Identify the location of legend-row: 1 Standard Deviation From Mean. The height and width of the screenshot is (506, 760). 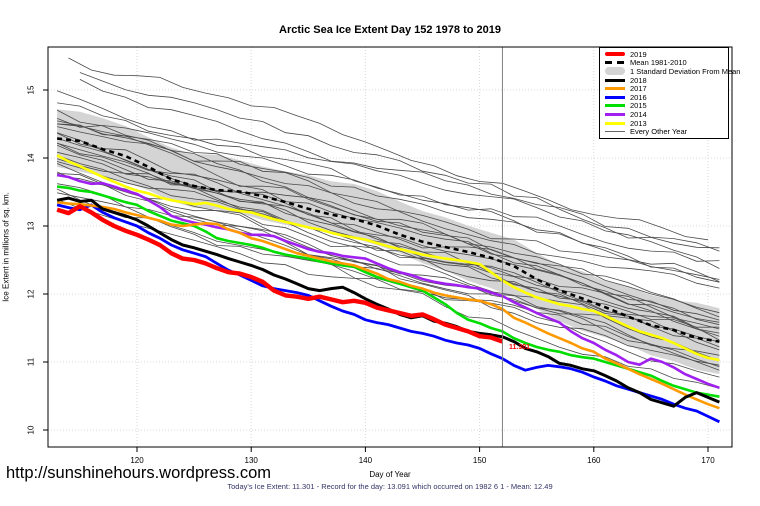
(672, 71).